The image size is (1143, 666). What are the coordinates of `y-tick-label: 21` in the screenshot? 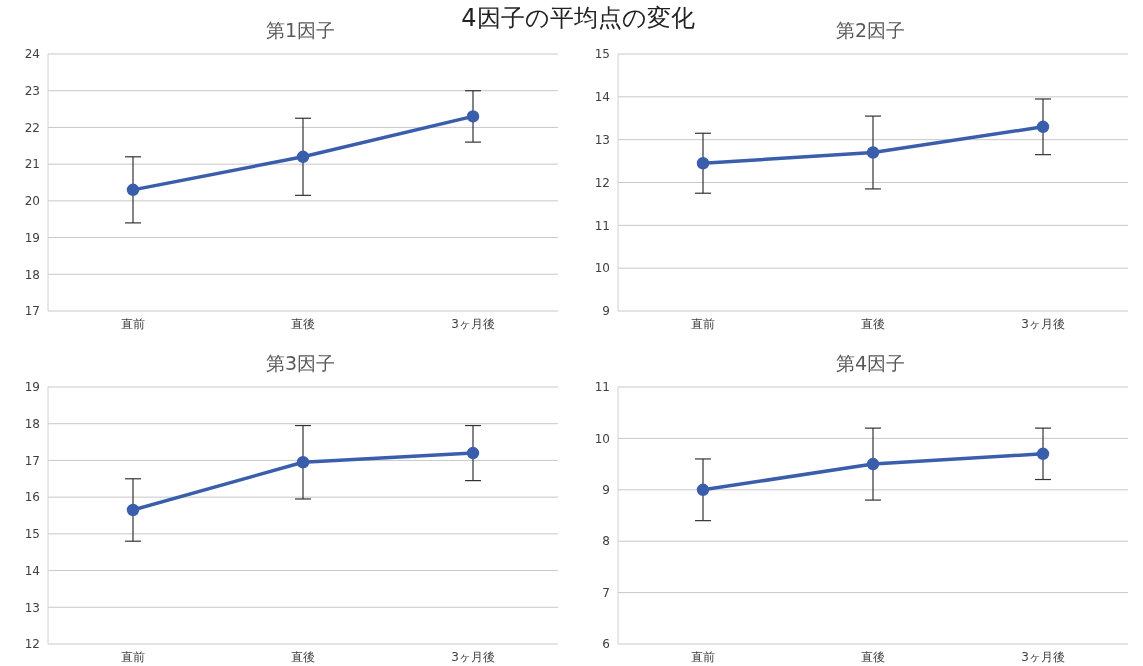 It's located at (32, 164).